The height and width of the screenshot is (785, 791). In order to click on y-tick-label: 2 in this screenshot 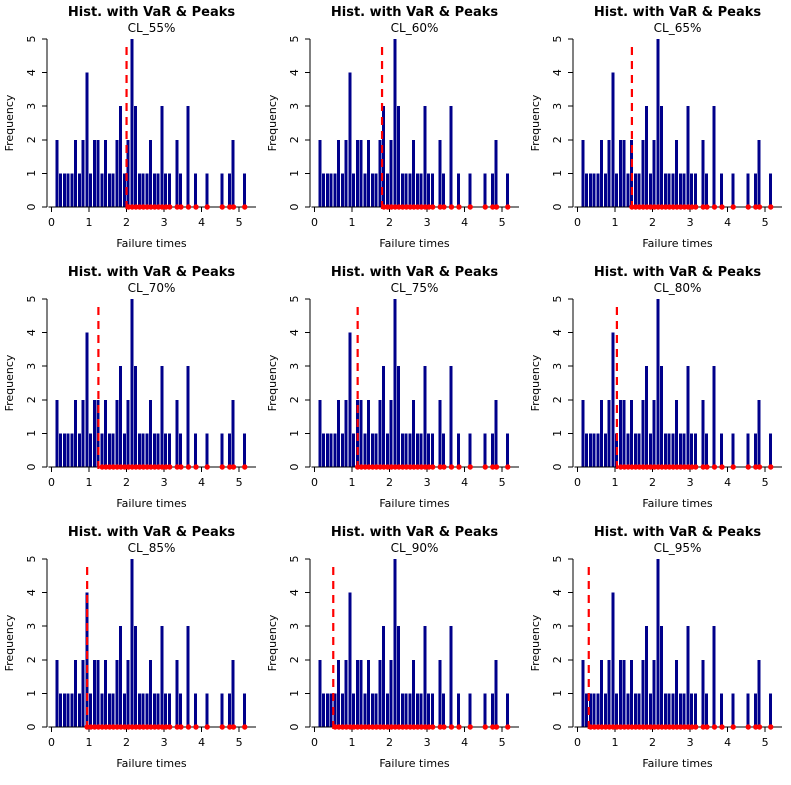, I will do `click(31, 399)`.